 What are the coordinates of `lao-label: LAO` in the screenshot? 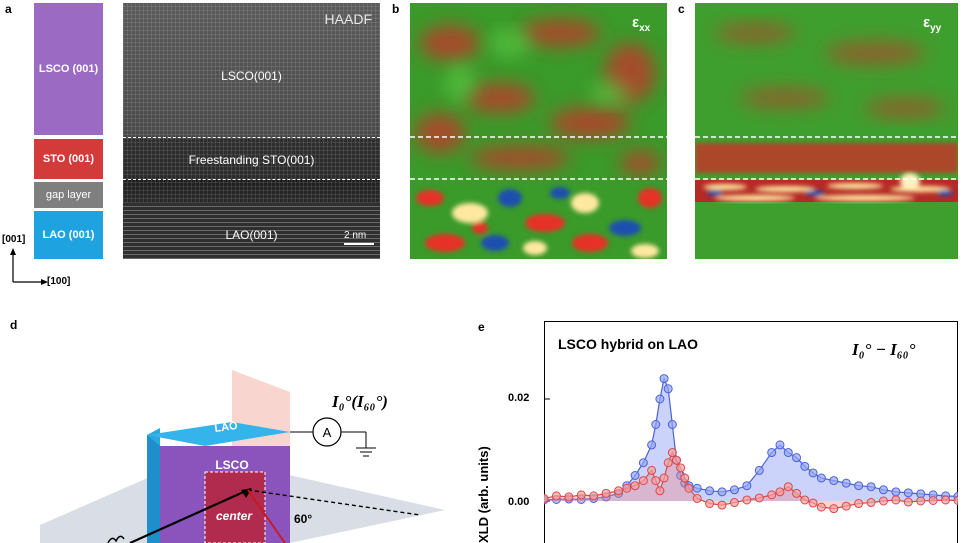 It's located at (226, 427).